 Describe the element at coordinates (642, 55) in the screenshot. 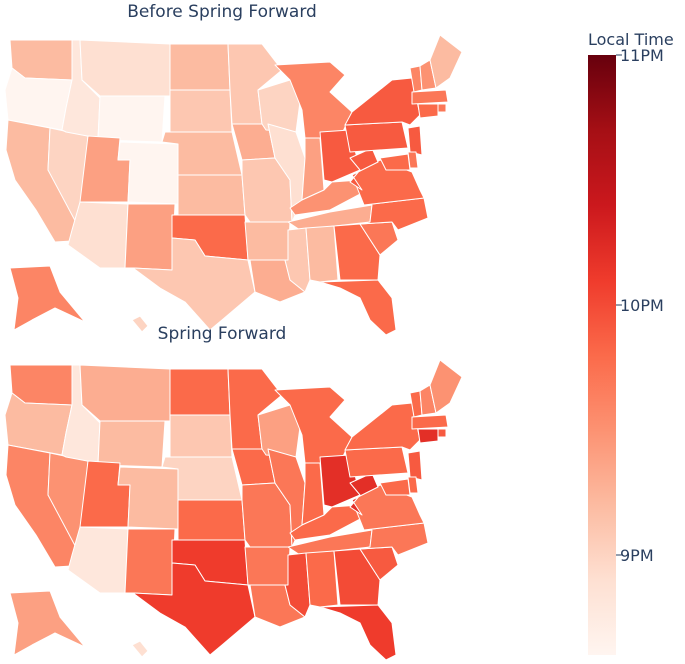

I see `colorbar-tick-label: 11PM` at that location.